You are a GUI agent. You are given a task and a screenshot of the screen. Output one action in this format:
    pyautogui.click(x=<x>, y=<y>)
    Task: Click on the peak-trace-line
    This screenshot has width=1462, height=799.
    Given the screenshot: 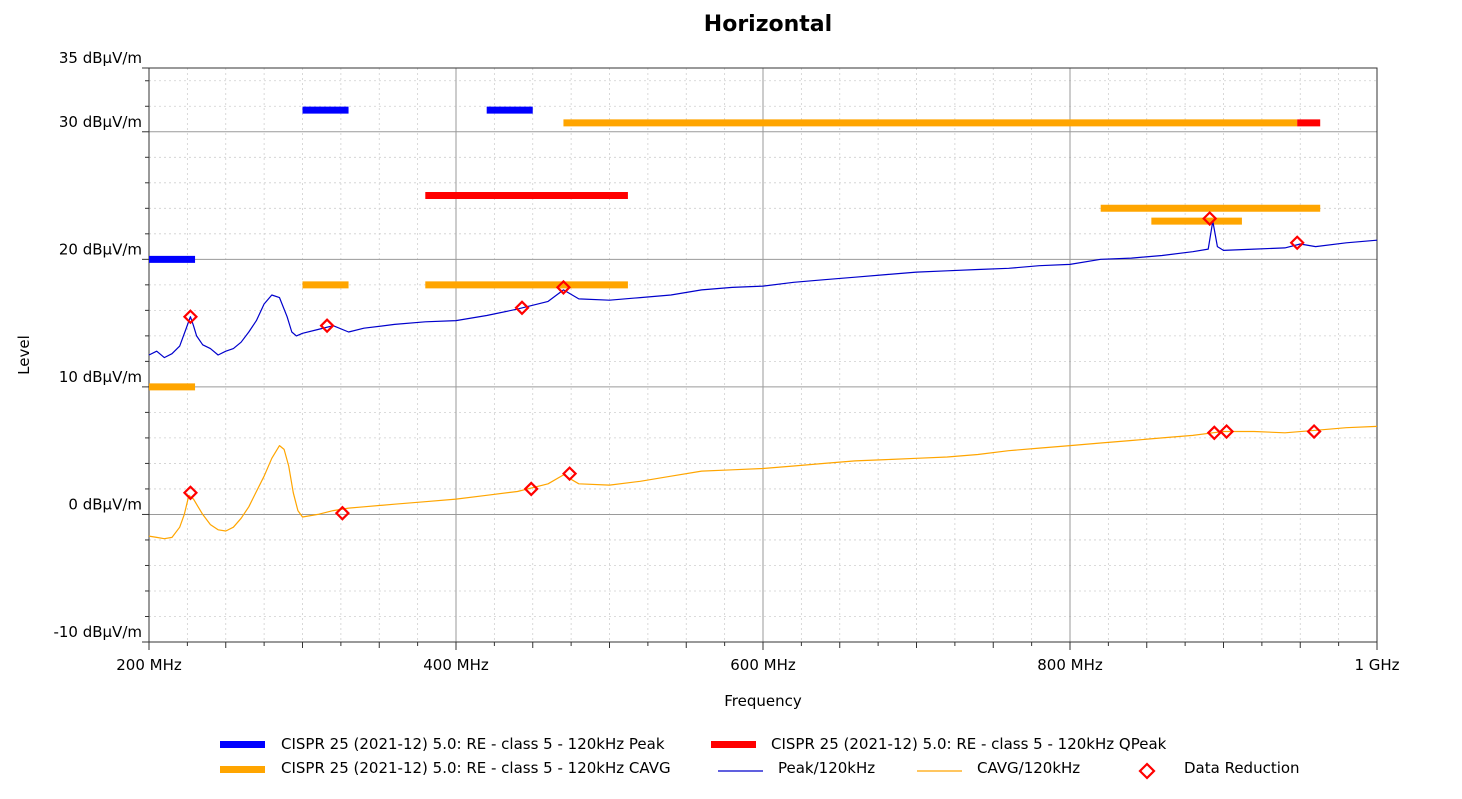 What is the action you would take?
    pyautogui.click(x=763, y=289)
    